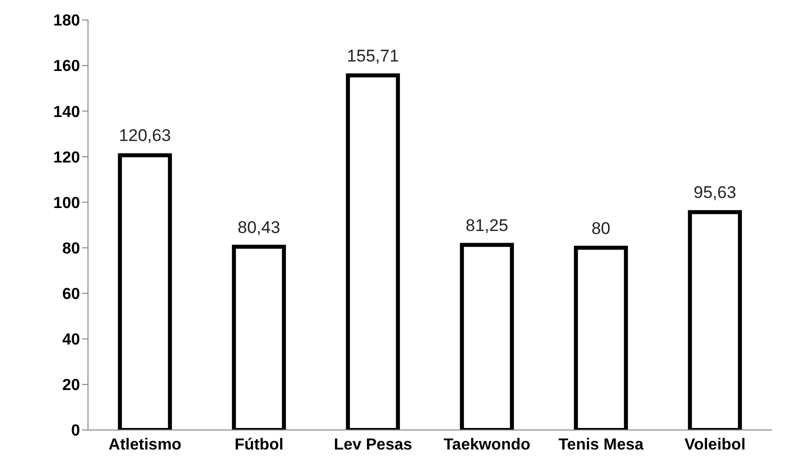 Image resolution: width=790 pixels, height=474 pixels. Describe the element at coordinates (600, 228) in the screenshot. I see `data-label: 80` at that location.